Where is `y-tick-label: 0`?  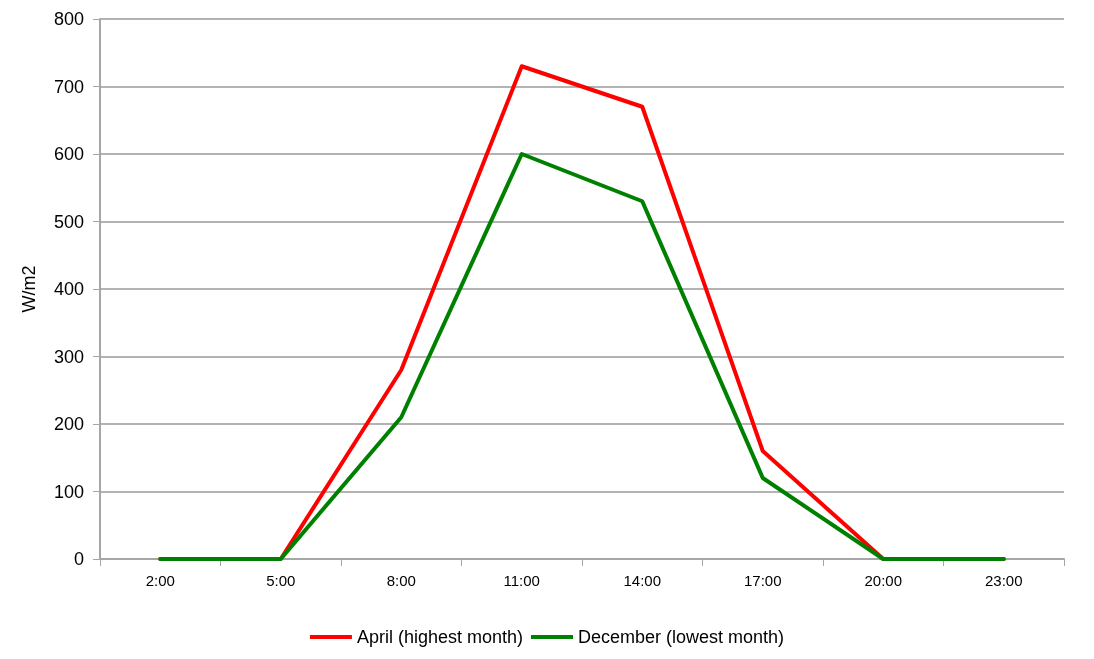
y-tick-label: 0 is located at coordinates (78, 559).